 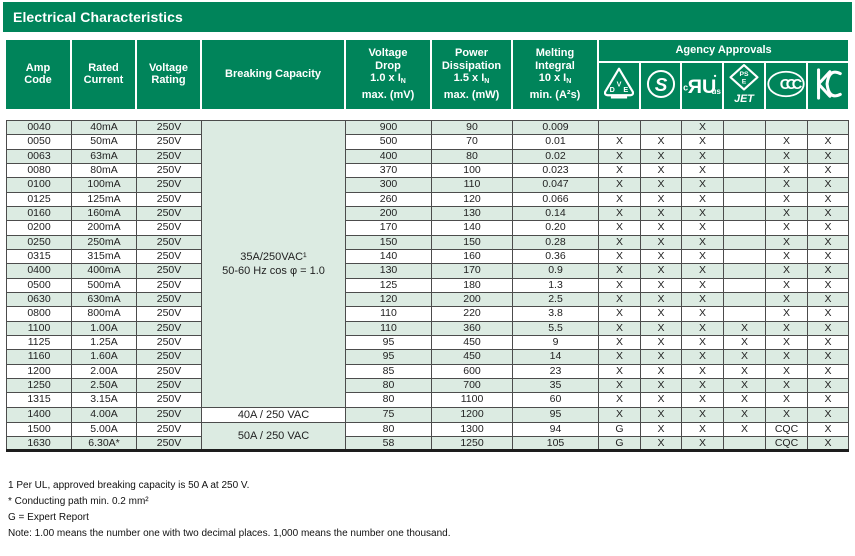 What do you see at coordinates (104, 371) in the screenshot?
I see `rated-current-cell: 2.00A` at bounding box center [104, 371].